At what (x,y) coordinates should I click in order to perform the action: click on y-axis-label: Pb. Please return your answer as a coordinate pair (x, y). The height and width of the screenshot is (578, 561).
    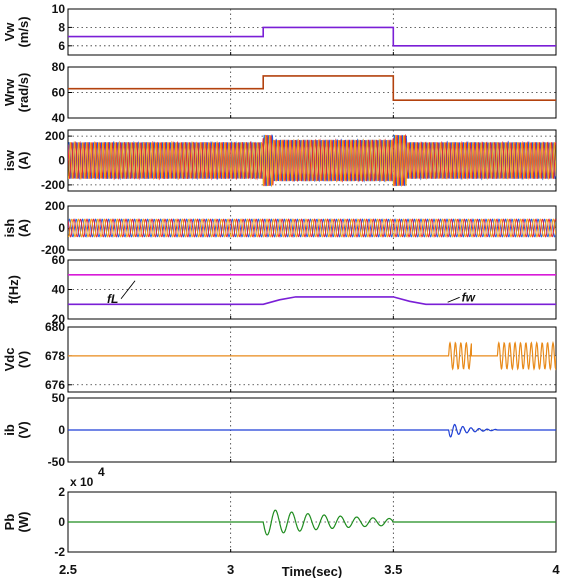
    Looking at the image, I should click on (9, 522).